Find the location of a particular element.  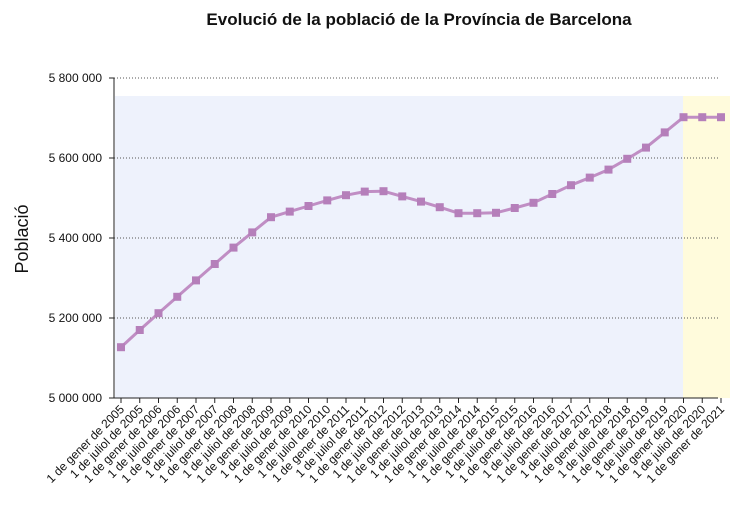

y-tick-label: 5 000 000 is located at coordinates (76, 398).